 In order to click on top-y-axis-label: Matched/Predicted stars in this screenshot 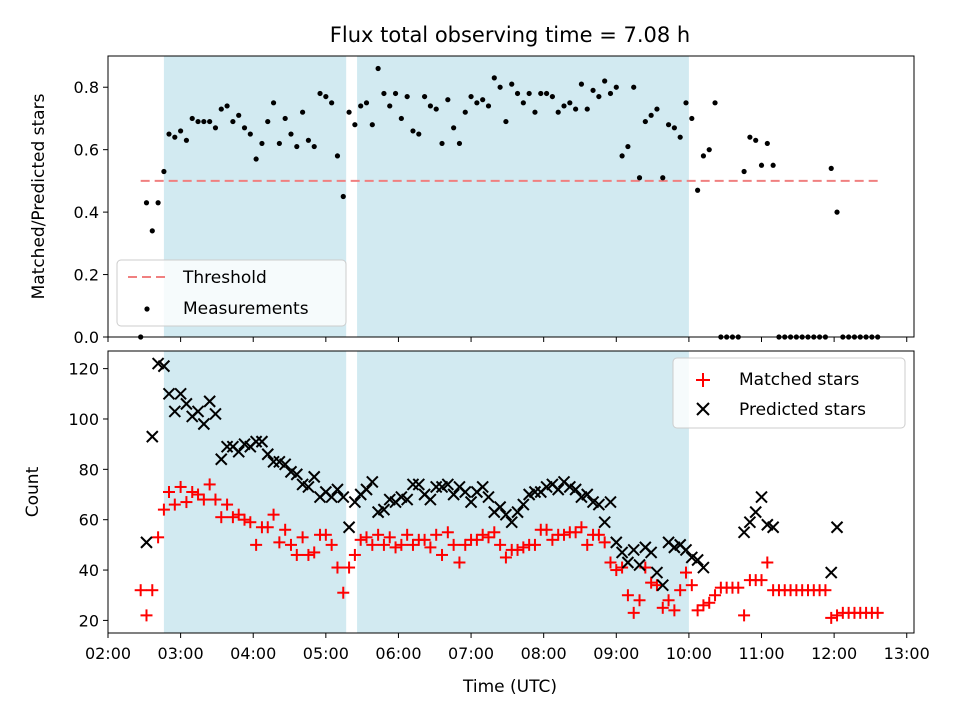, I will do `click(39, 196)`.